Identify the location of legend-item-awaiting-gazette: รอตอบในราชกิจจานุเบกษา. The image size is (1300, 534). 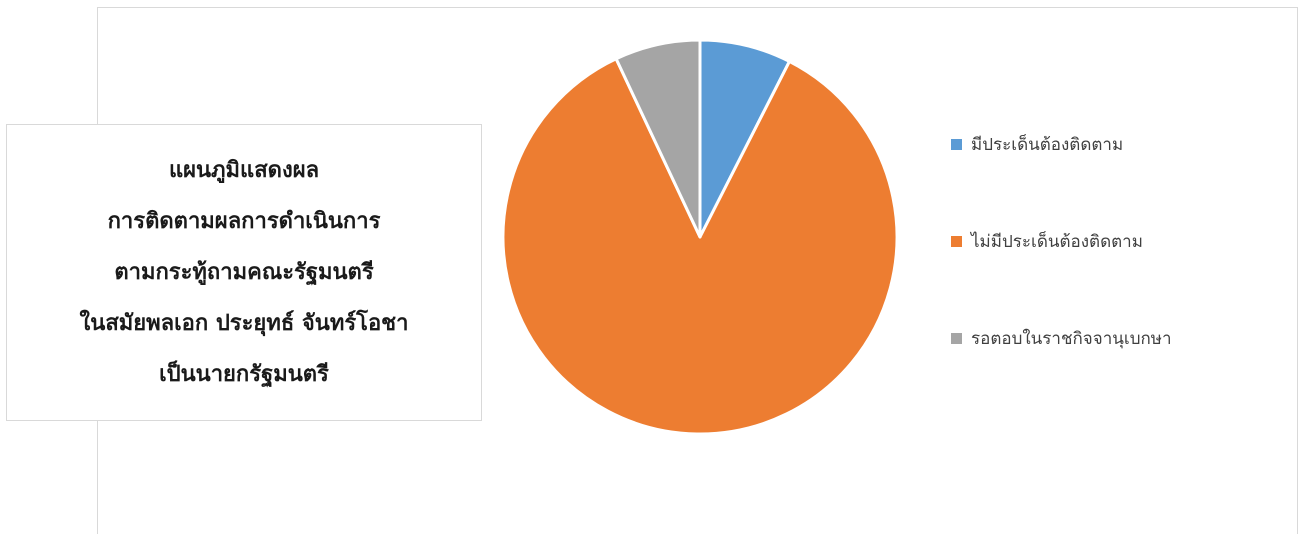
(1061, 338).